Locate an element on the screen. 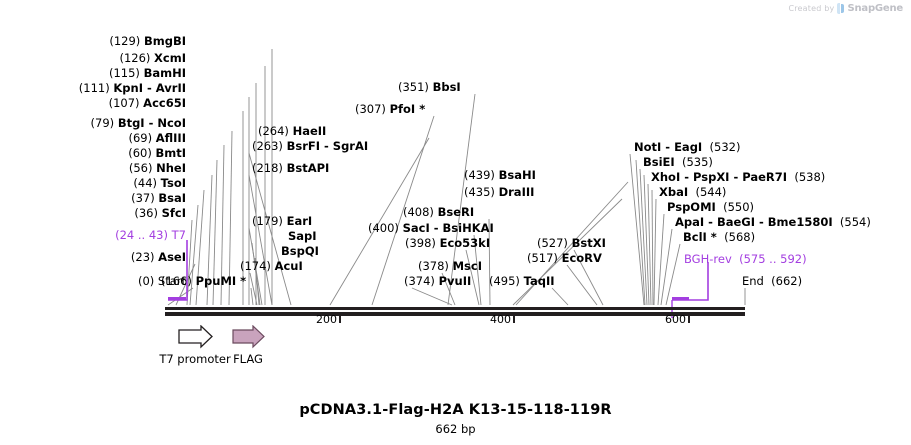 The image size is (911, 445). site-label-taqii: (495) TaqII is located at coordinates (522, 281).